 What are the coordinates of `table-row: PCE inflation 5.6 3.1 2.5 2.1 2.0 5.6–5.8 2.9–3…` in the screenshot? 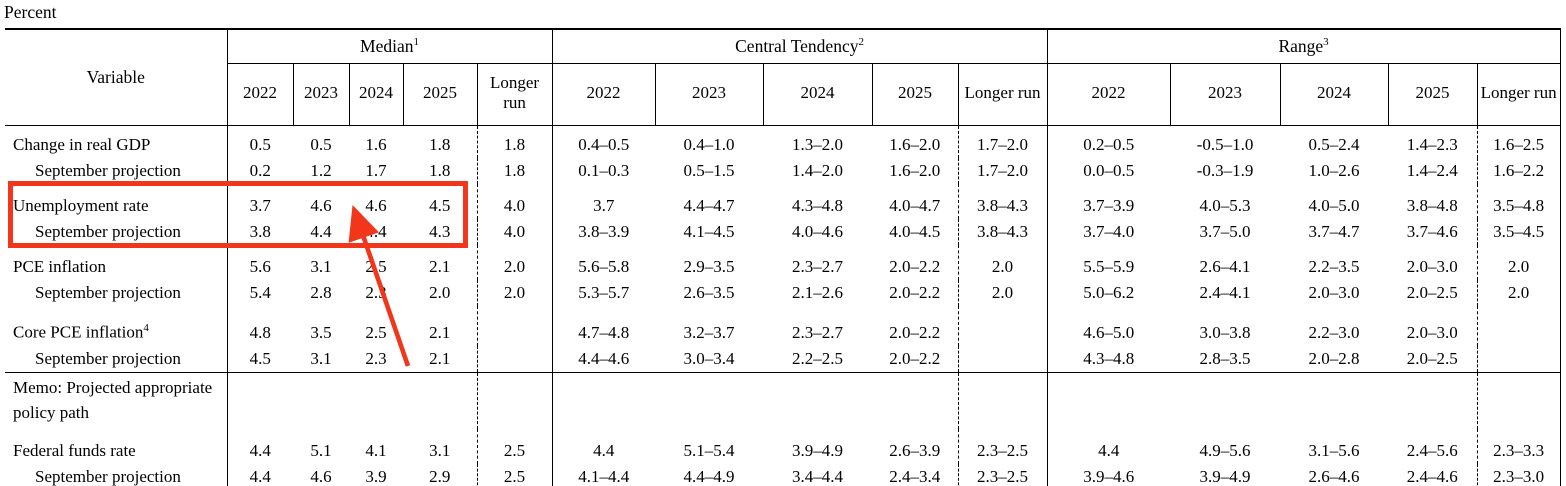 It's located at (783, 262).